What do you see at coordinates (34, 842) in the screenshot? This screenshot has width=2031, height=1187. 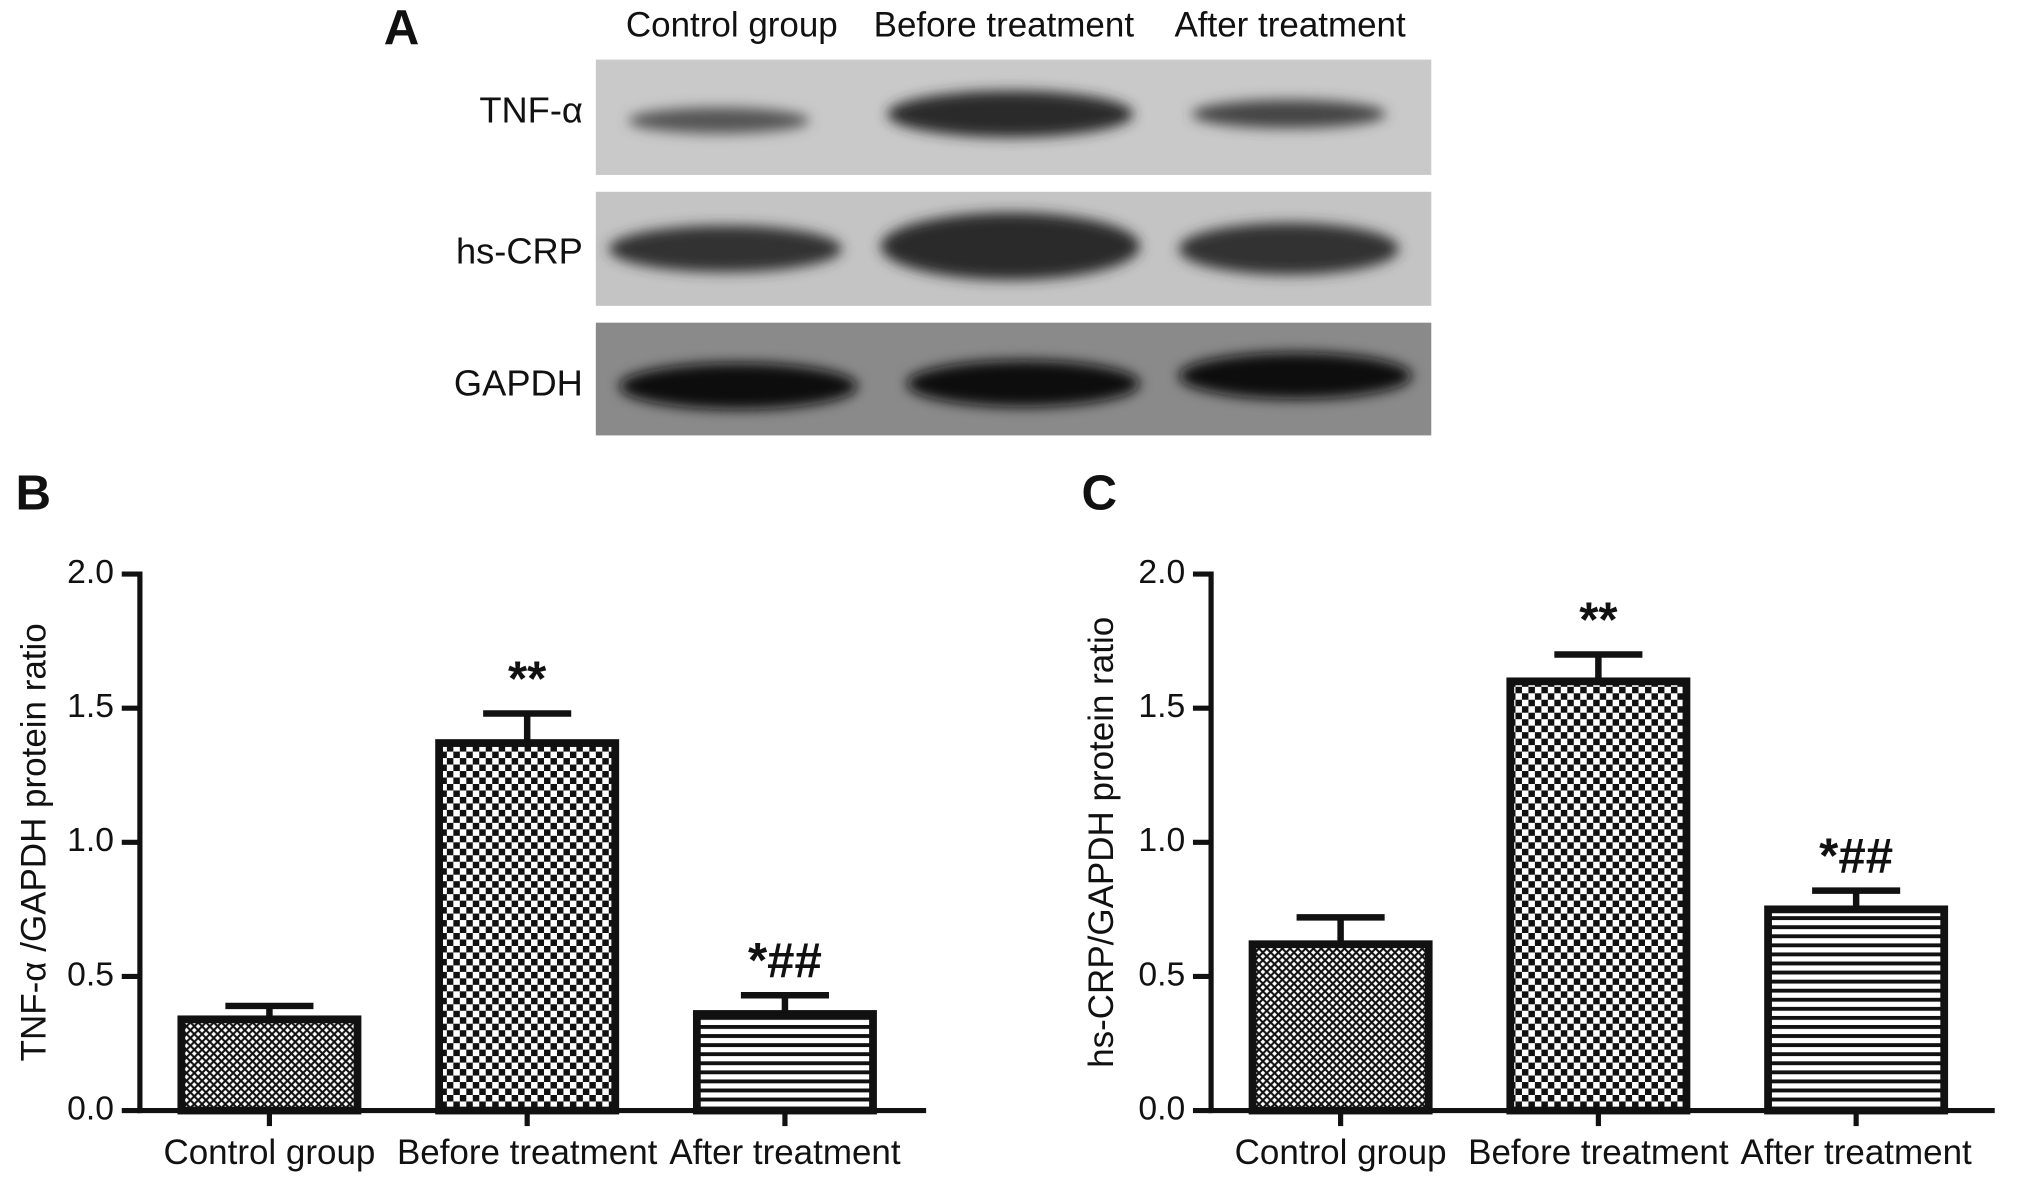 I see `y-axis-label: TNF-α /GAPDH protein ratio` at bounding box center [34, 842].